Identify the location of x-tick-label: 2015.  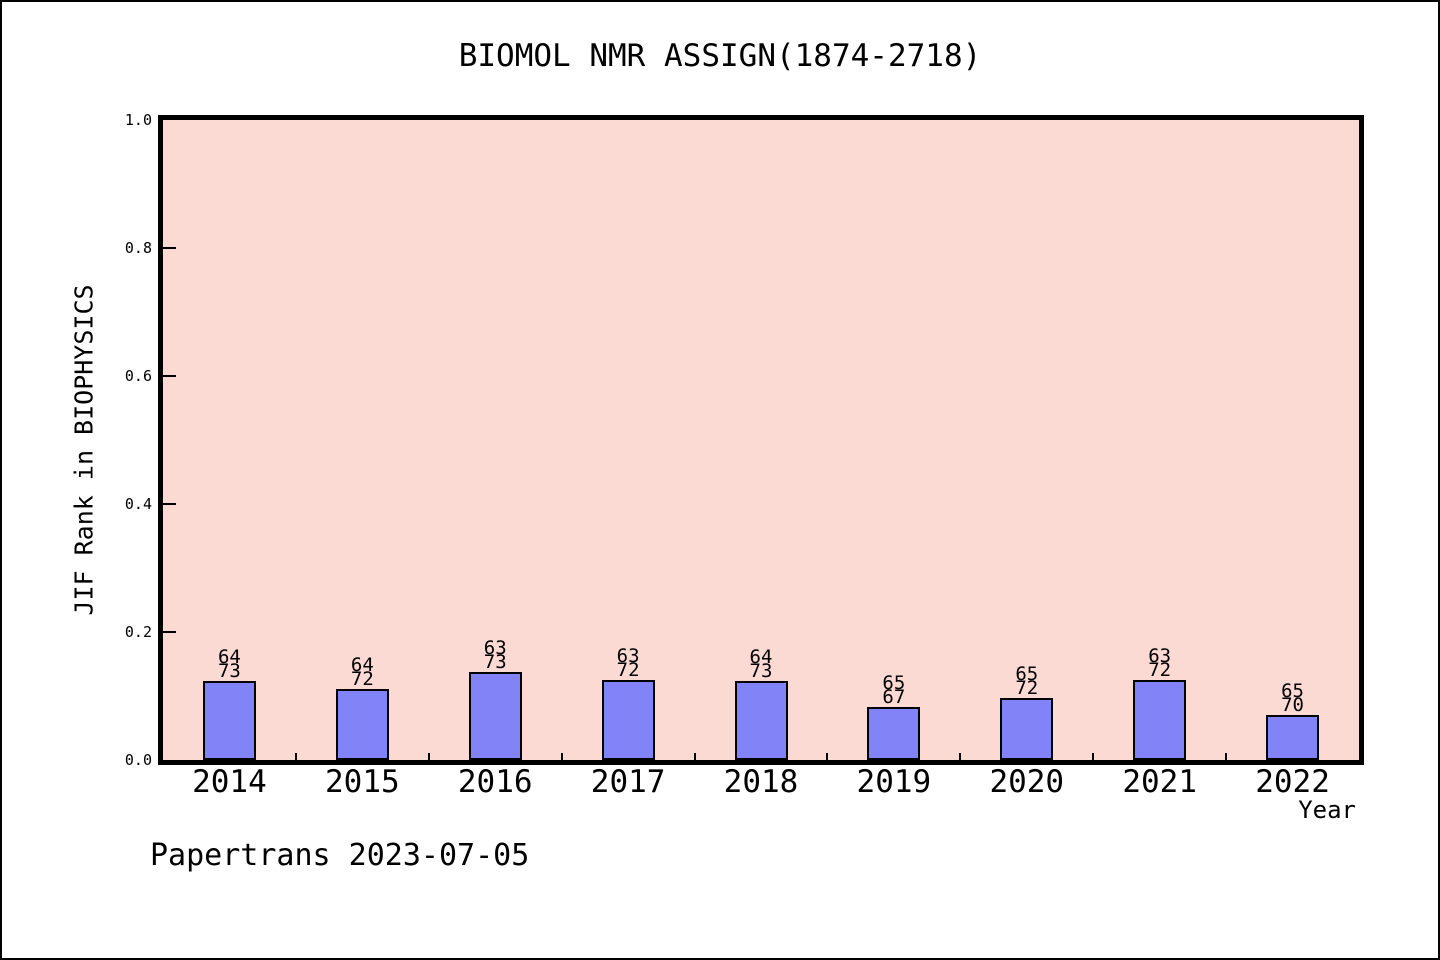
(362, 782).